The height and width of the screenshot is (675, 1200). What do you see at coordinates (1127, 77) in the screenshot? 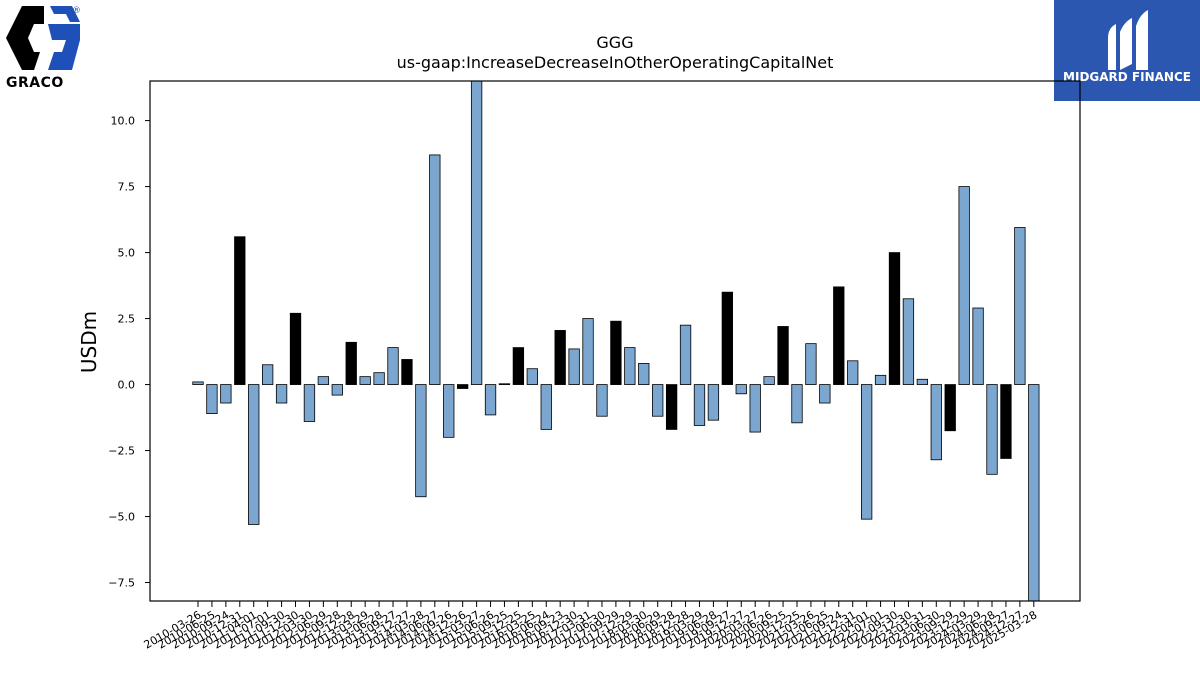
I see `midgard-logo-text: MIDGARD FINANCE` at bounding box center [1127, 77].